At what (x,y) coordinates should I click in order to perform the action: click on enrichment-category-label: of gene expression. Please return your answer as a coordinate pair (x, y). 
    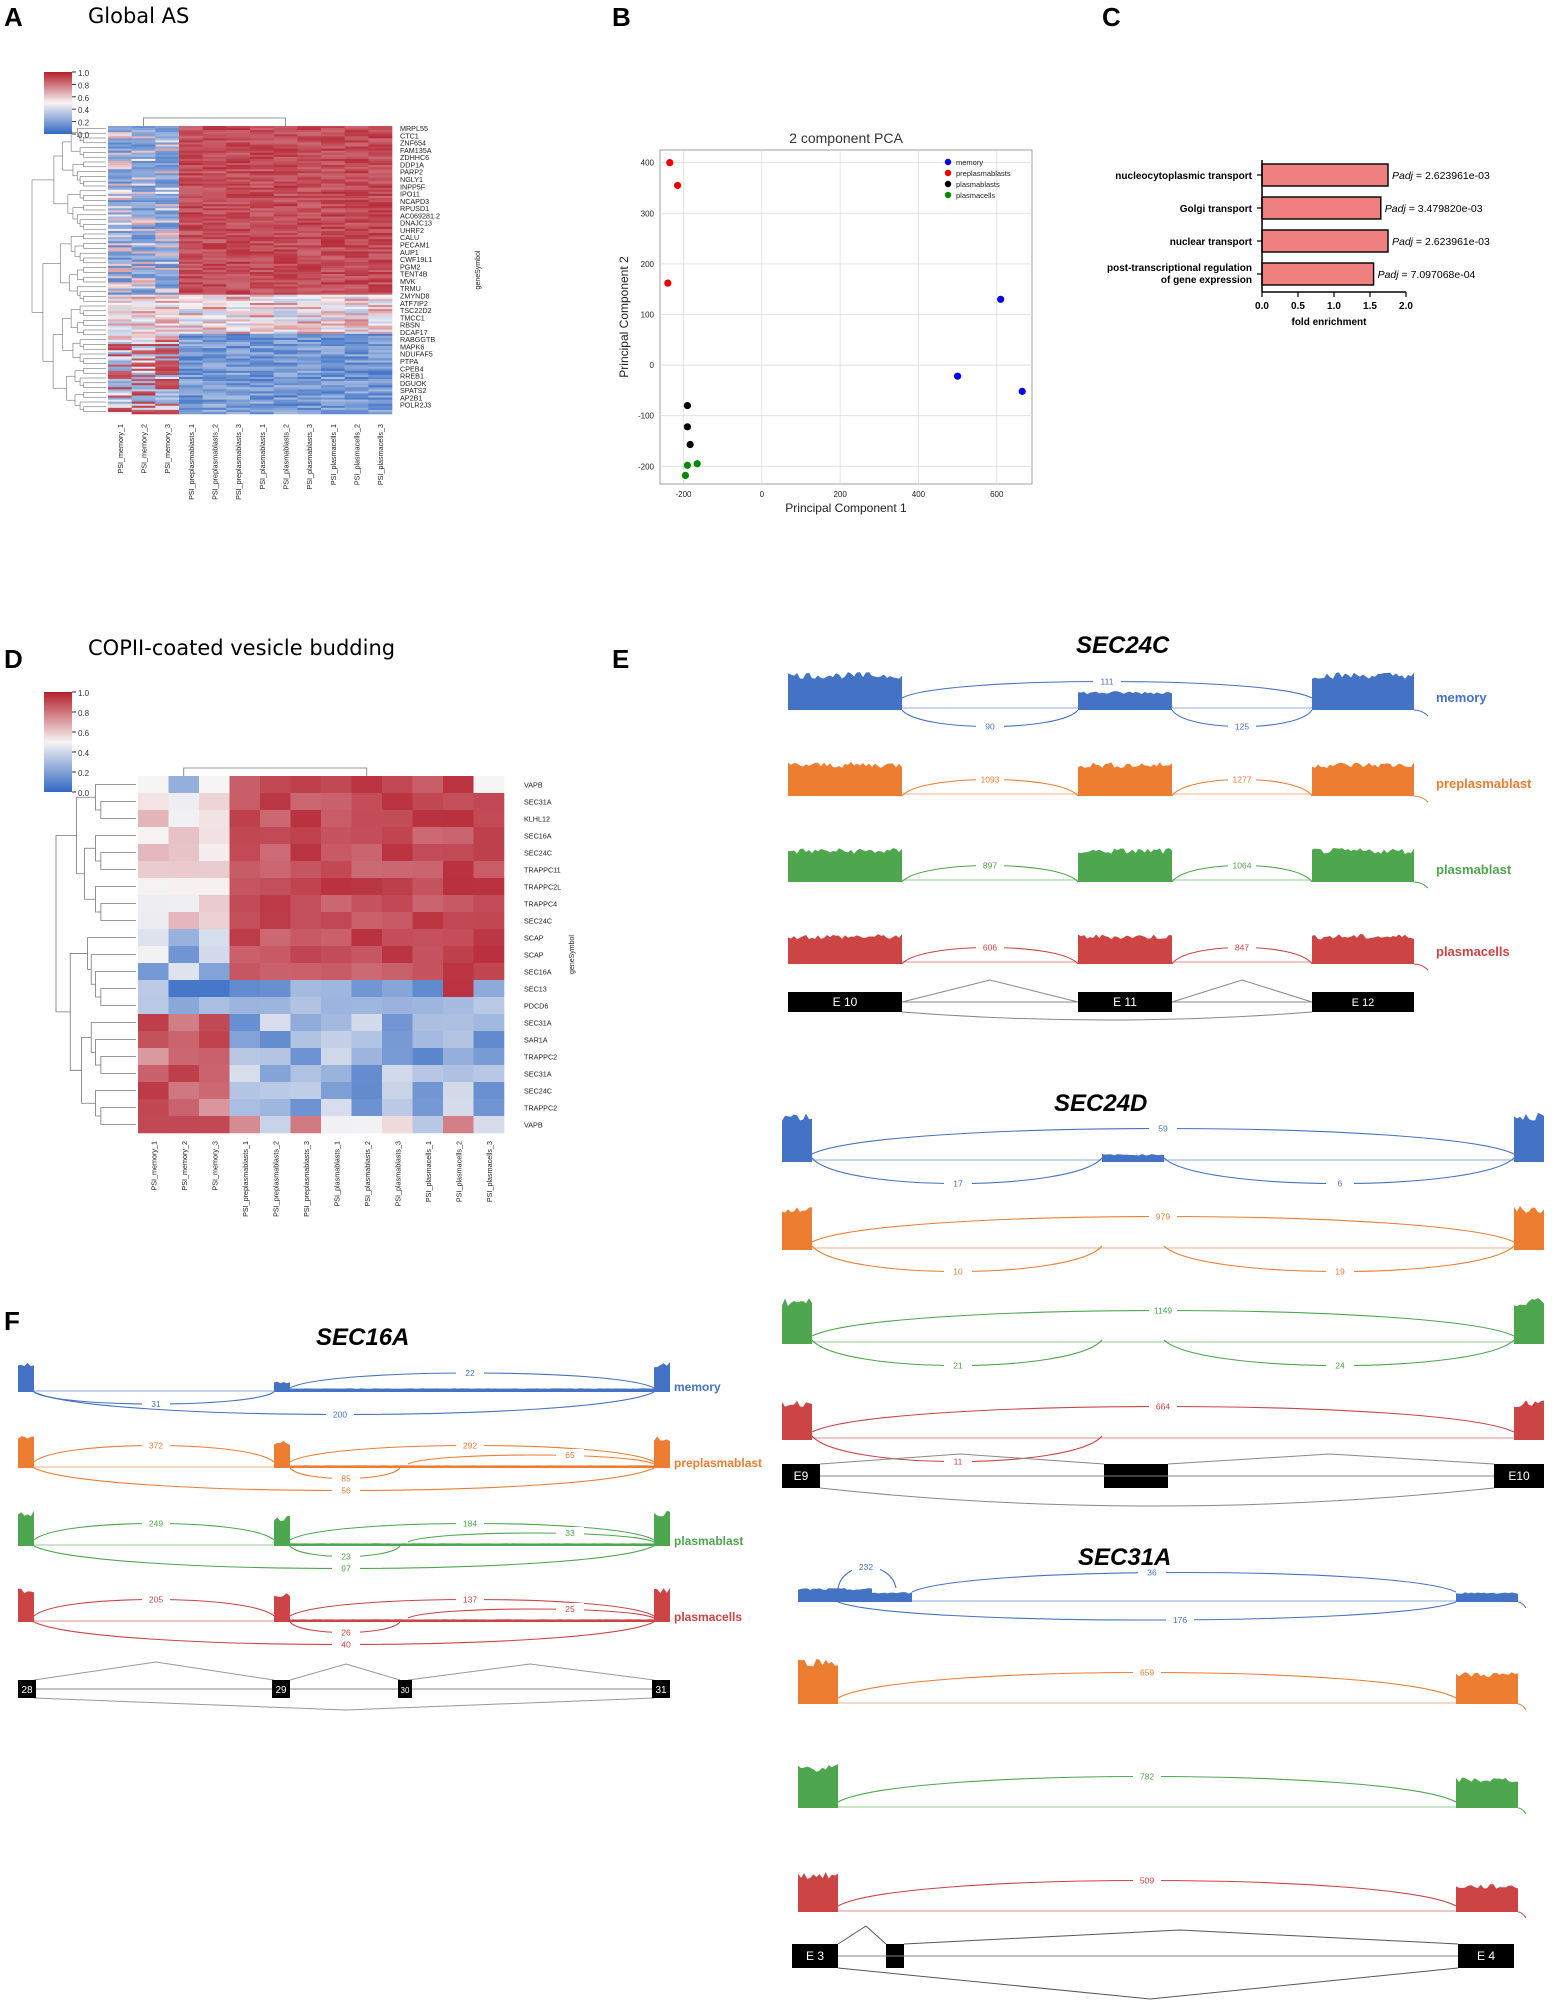
    Looking at the image, I should click on (1206, 280).